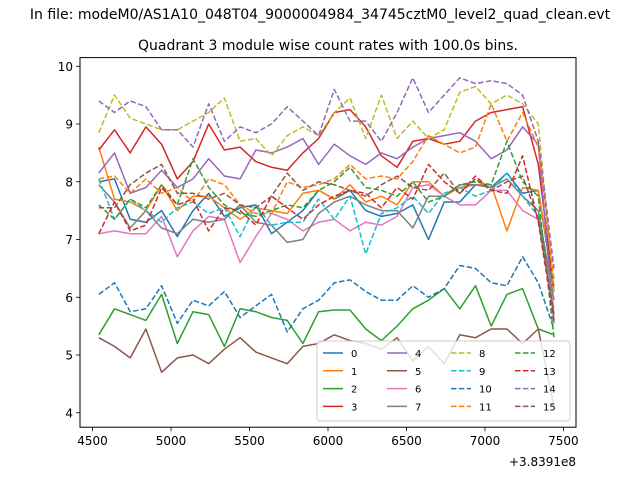  Describe the element at coordinates (92, 441) in the screenshot. I see `x-tick-label: 4500` at that location.